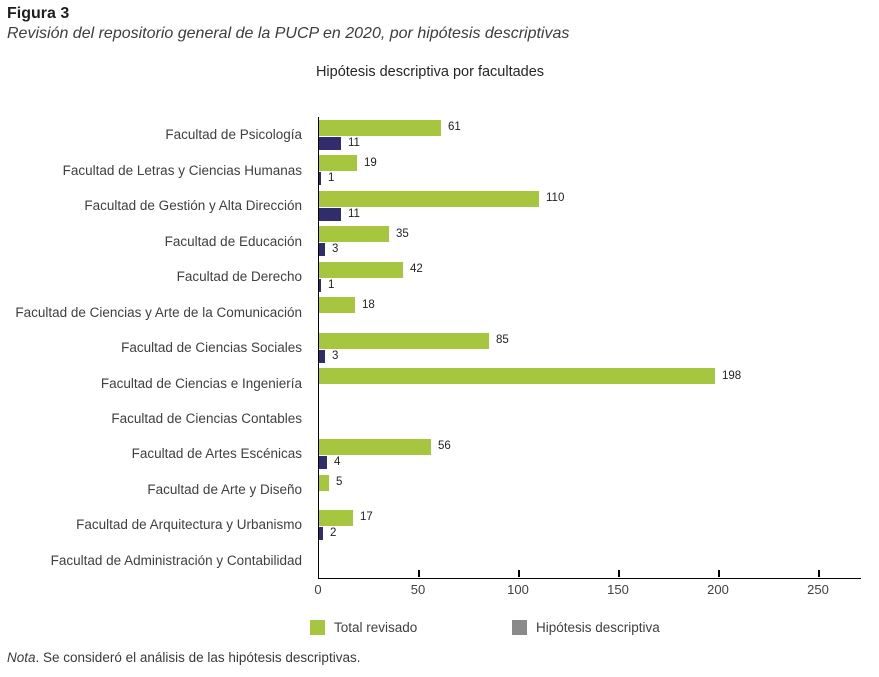  What do you see at coordinates (444, 446) in the screenshot?
I see `bar-value-label: 56` at bounding box center [444, 446].